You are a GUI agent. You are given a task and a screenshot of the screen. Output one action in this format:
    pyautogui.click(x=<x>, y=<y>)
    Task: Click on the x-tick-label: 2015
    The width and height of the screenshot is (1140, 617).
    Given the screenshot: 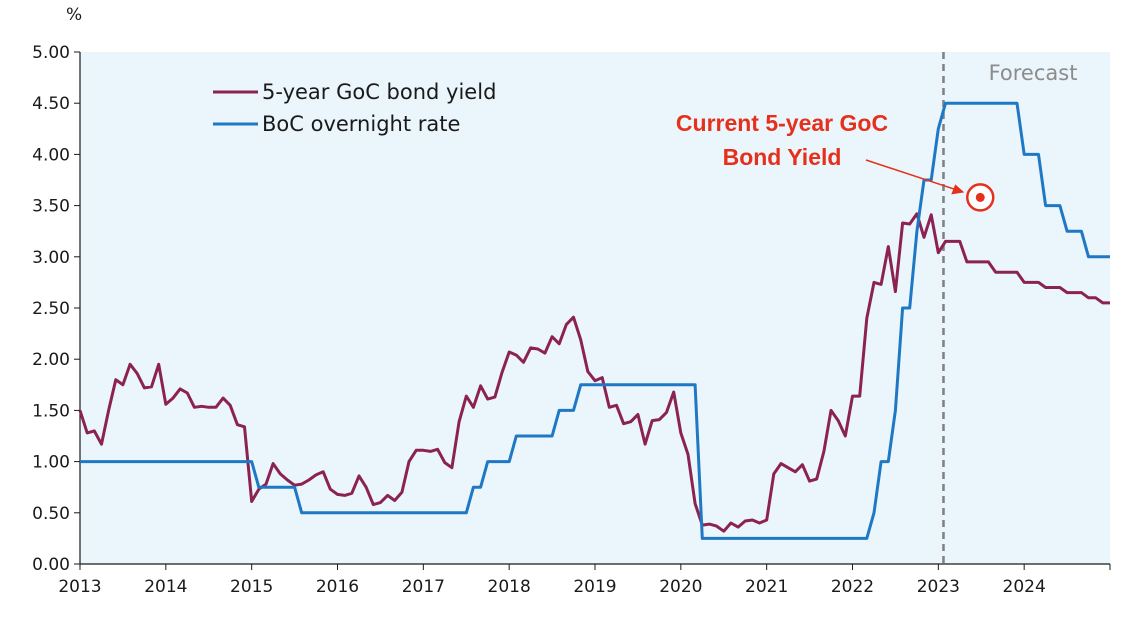 What is the action you would take?
    pyautogui.click(x=251, y=587)
    